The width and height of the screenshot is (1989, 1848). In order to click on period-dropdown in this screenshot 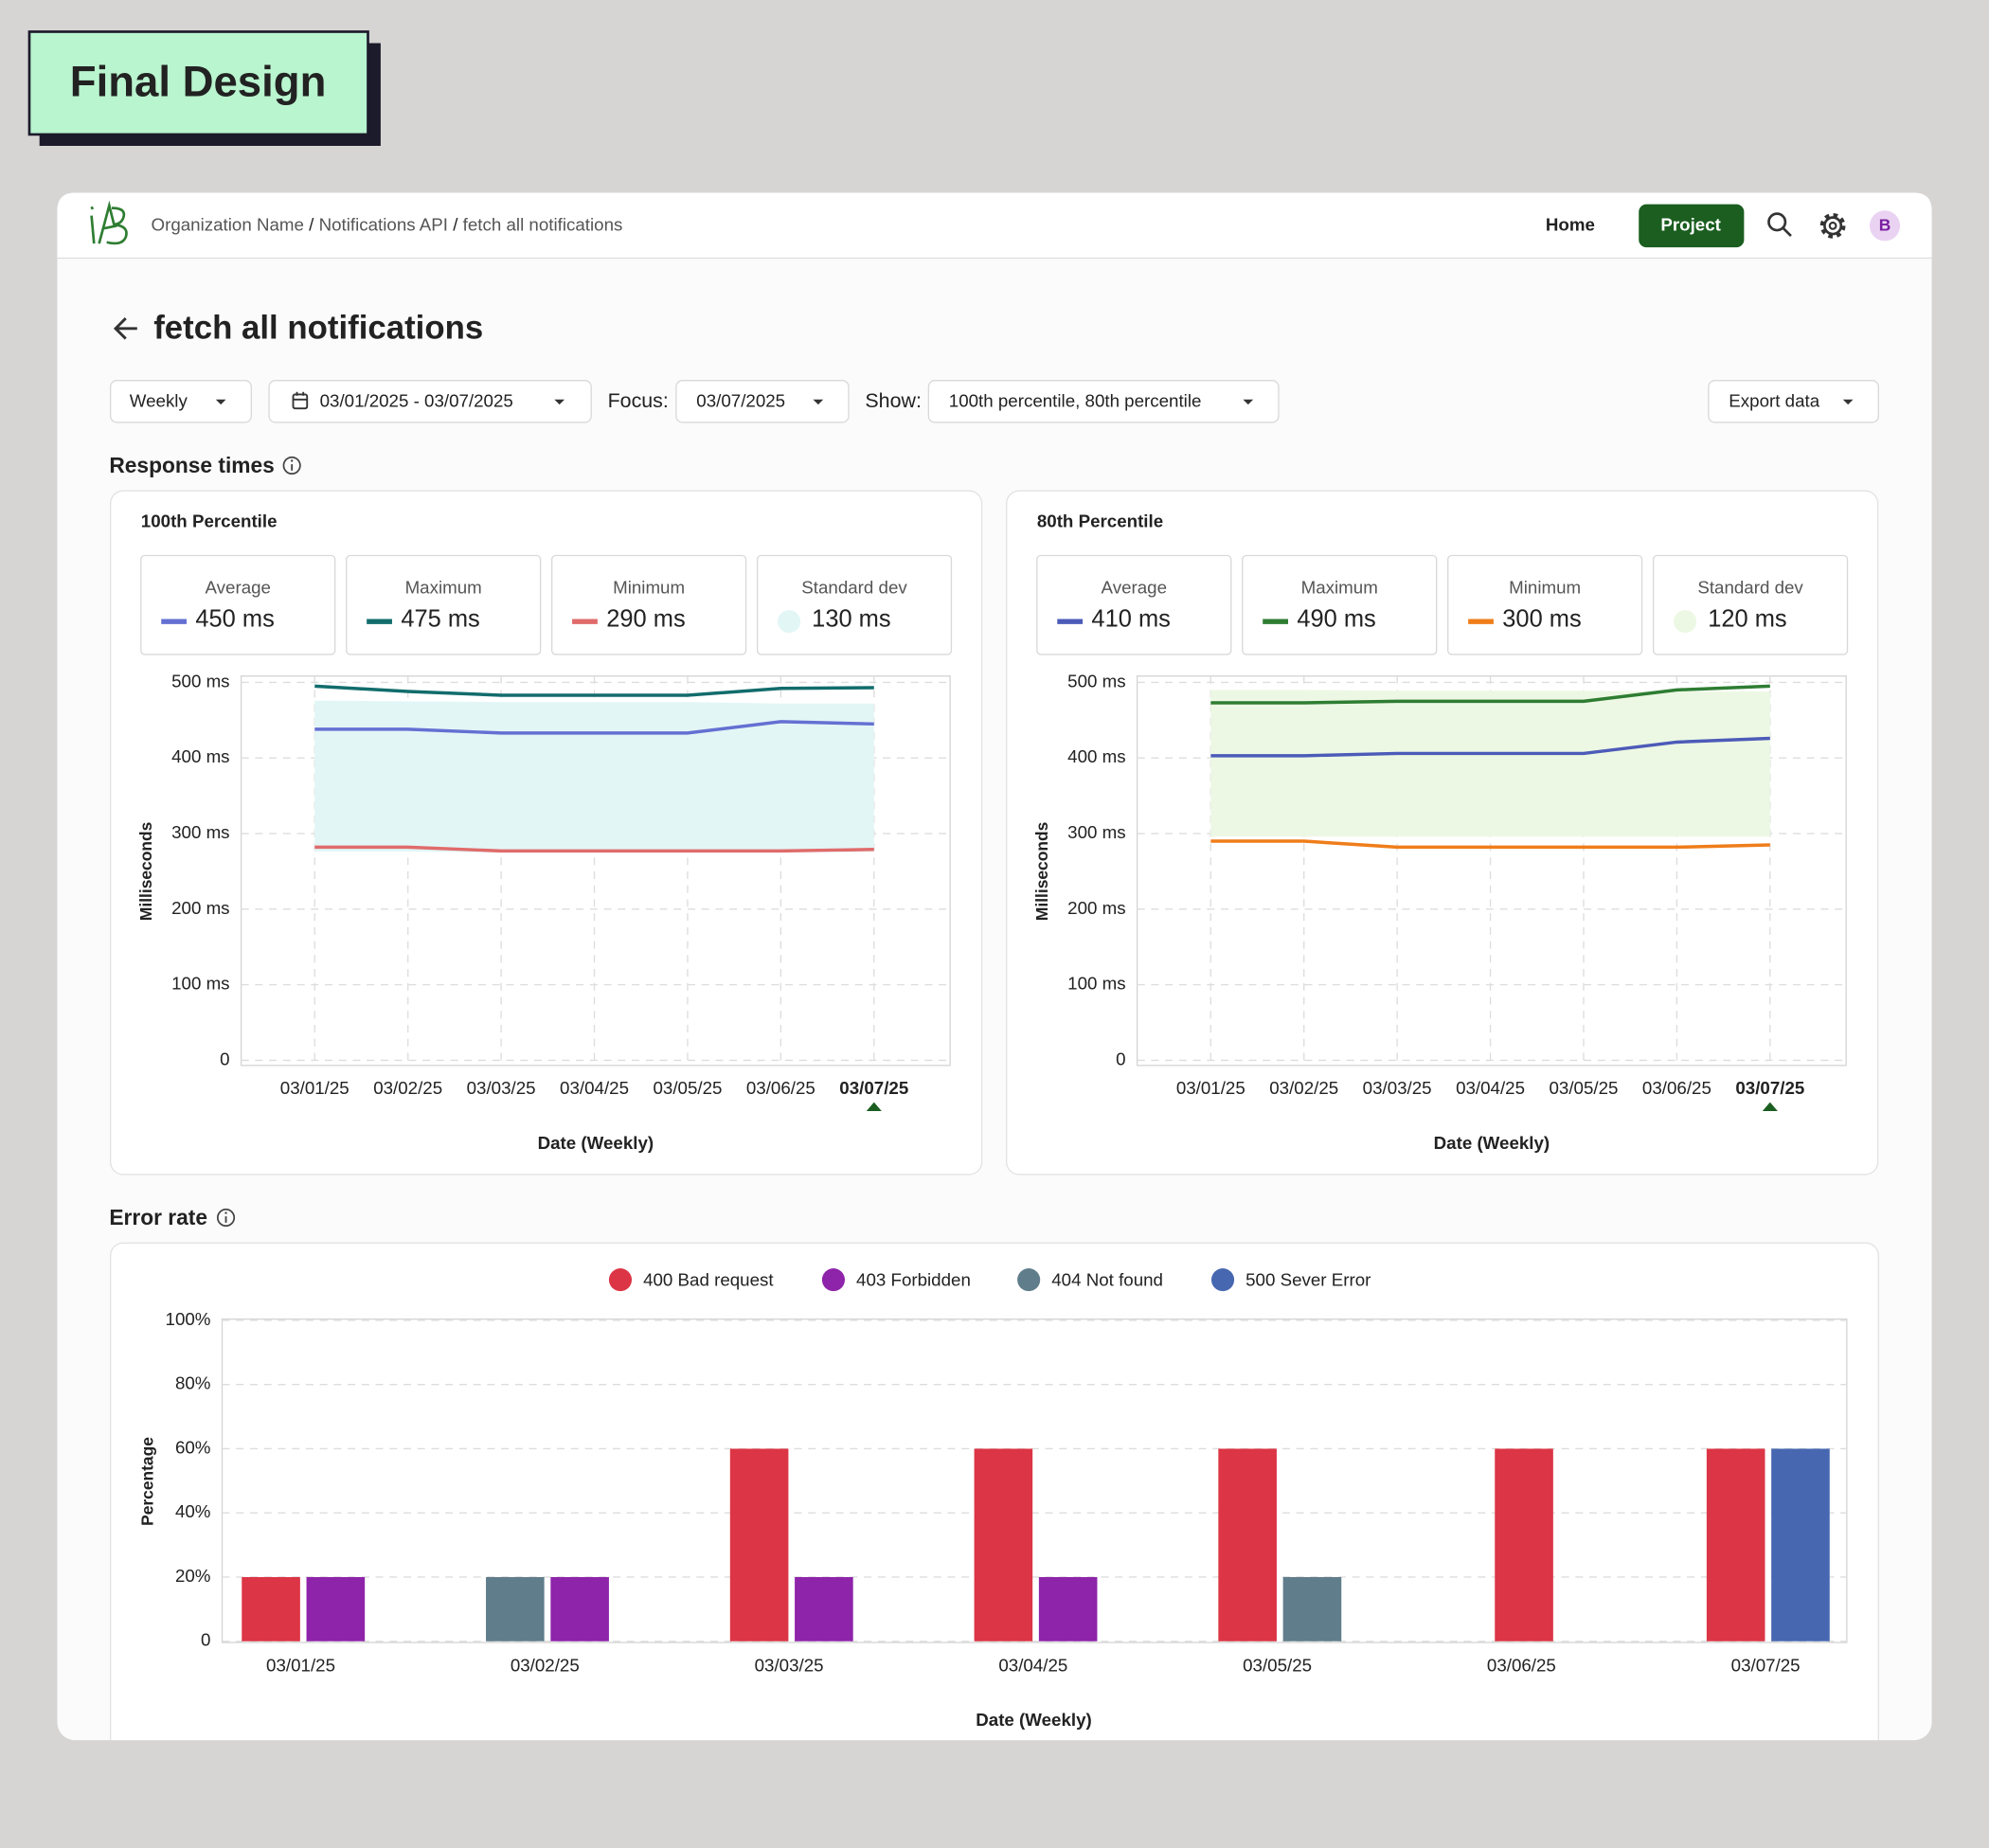, I will do `click(181, 401)`.